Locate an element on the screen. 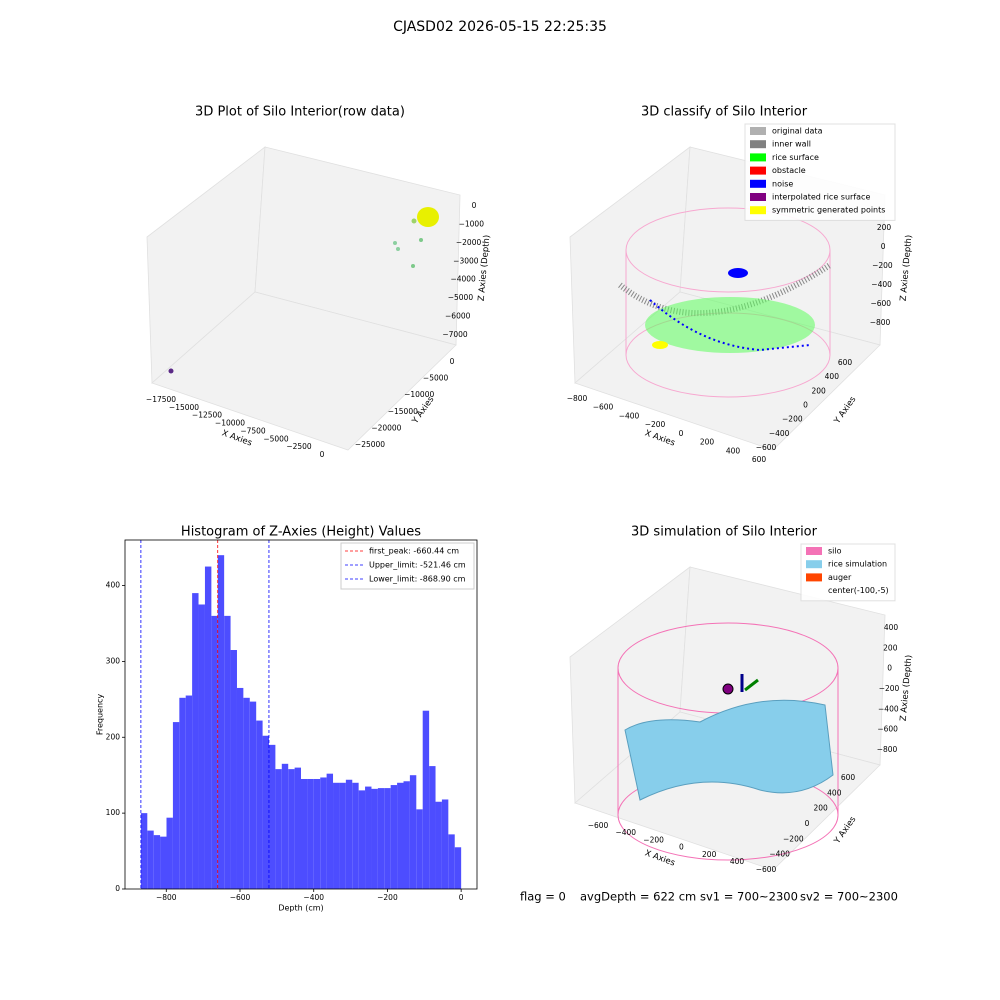 This screenshot has height=1000, width=1000. point is located at coordinates (414, 221).